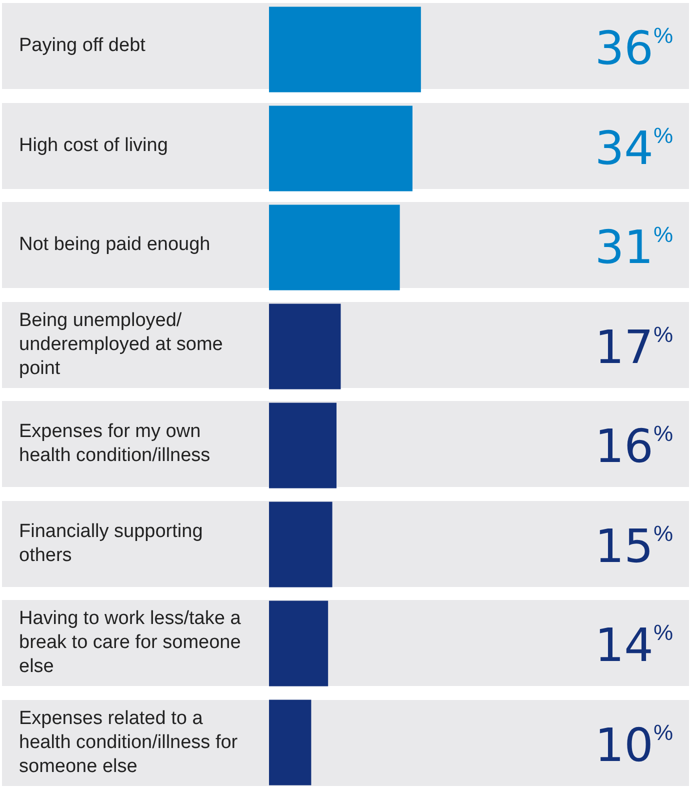  What do you see at coordinates (121, 344) in the screenshot?
I see `y-tick-label: Being unemployed/ underemployed at some point` at bounding box center [121, 344].